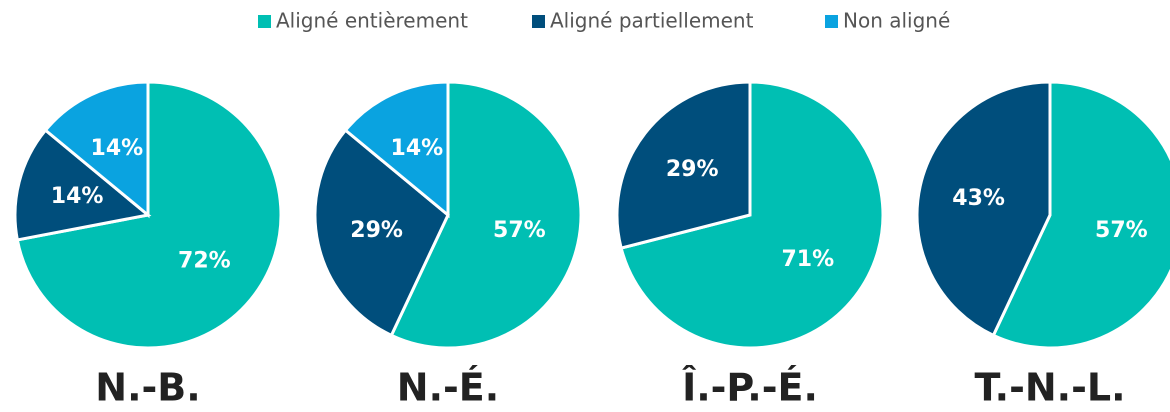 The image size is (1170, 412). Describe the element at coordinates (372, 21) in the screenshot. I see `legend-label: Aligné entièrement` at that location.